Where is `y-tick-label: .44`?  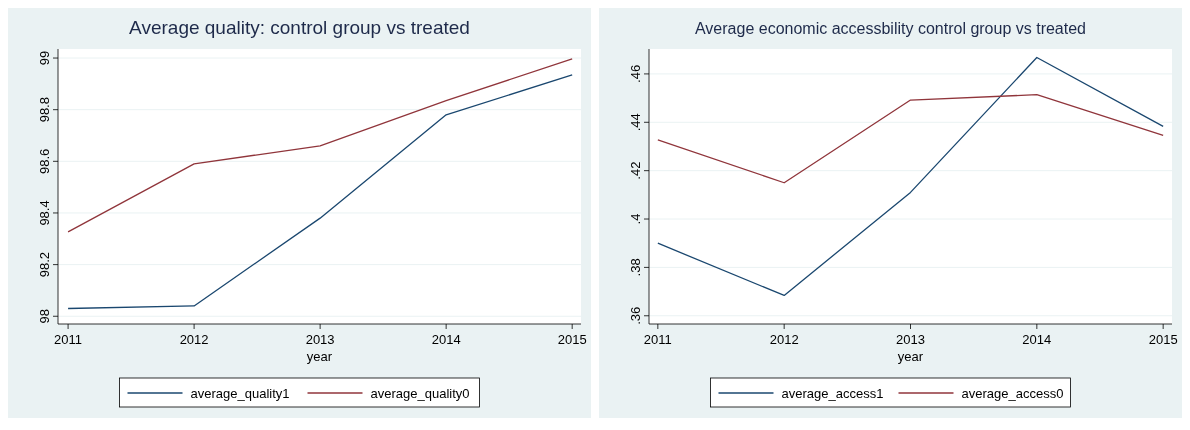 y-tick-label: .44 is located at coordinates (635, 122).